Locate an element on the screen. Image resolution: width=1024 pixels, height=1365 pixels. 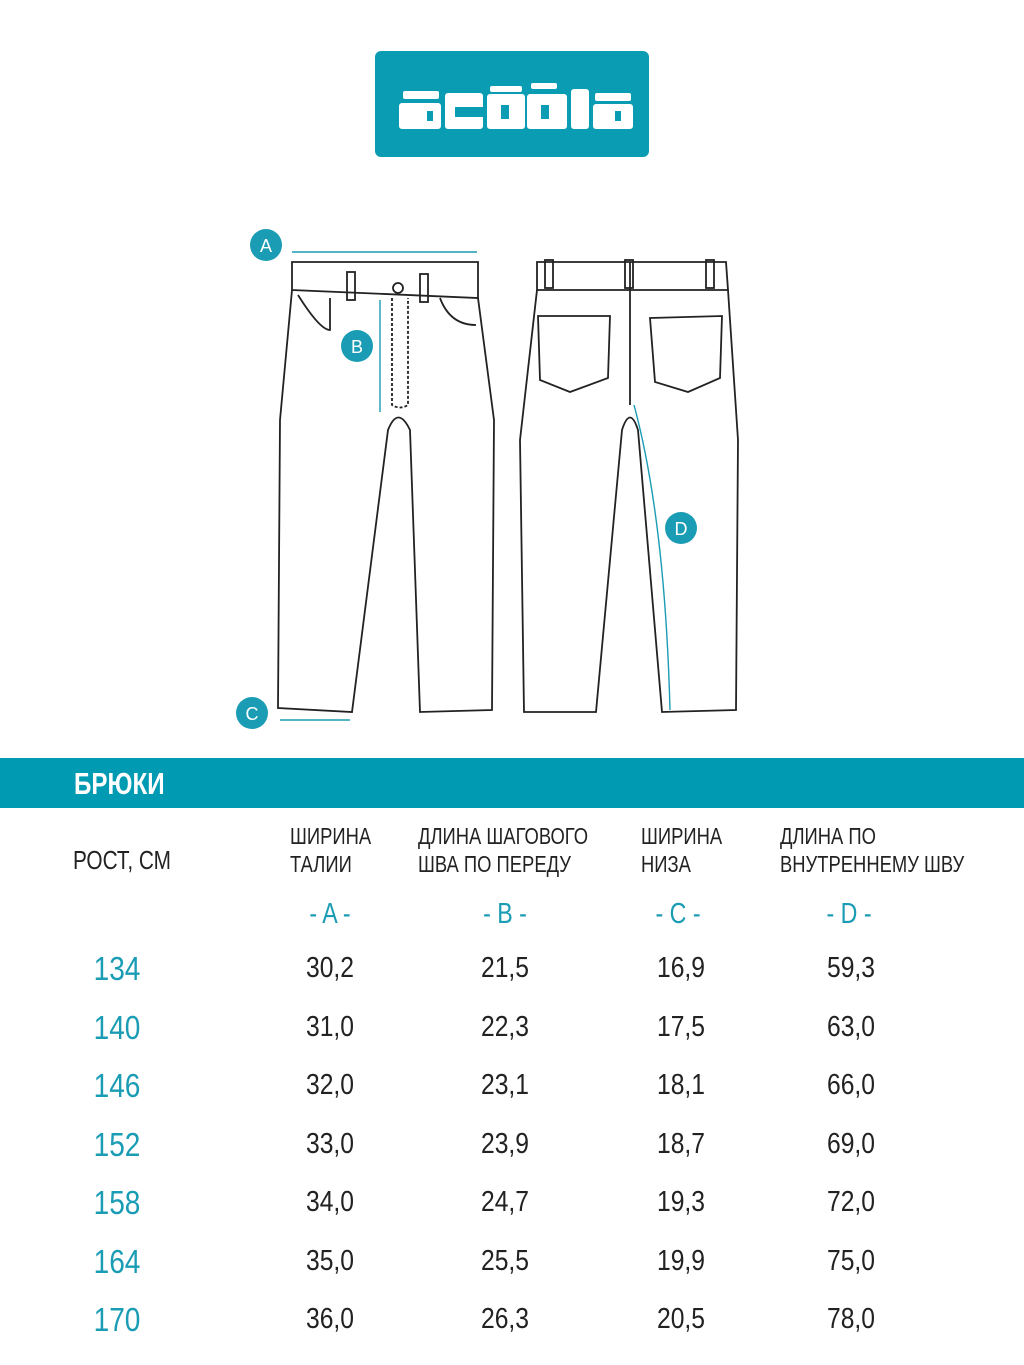
marker-c-label: C is located at coordinates (252, 714).